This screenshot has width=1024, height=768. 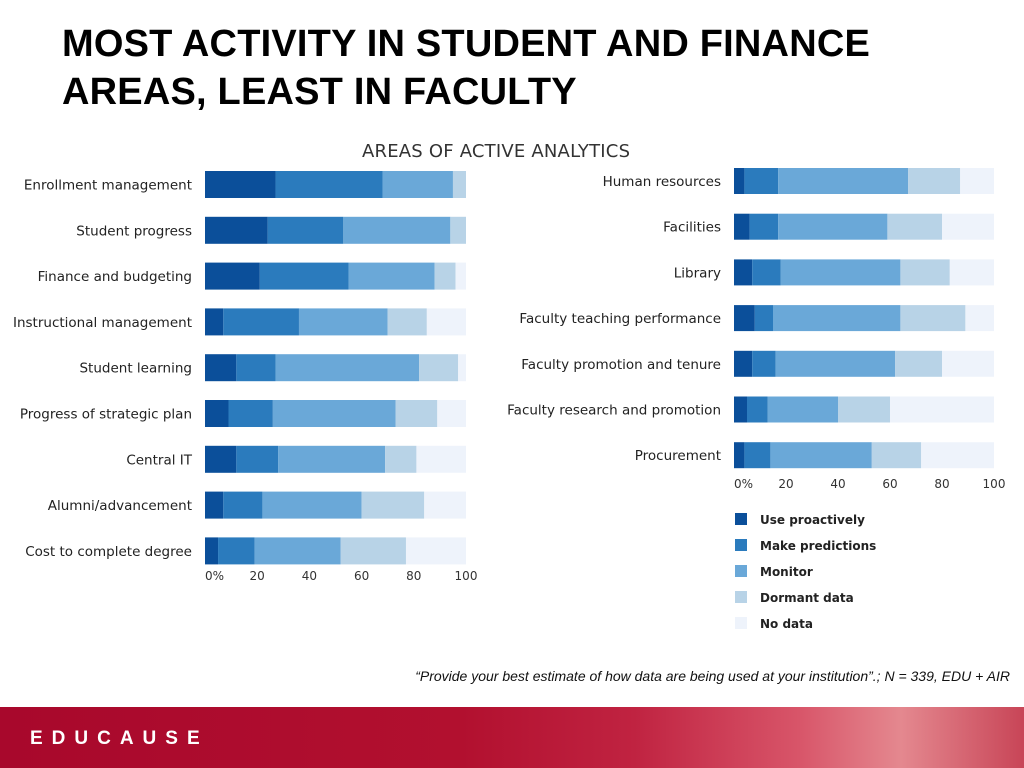 I want to click on bar-progress-of-strategic-plan-use-proactively, so click(x=217, y=413).